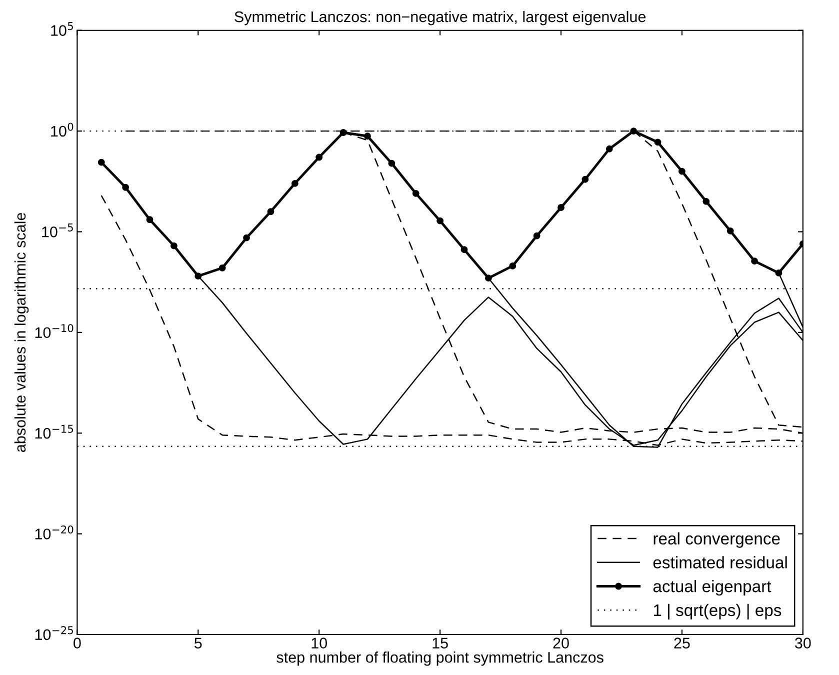  Describe the element at coordinates (62, 29) in the screenshot. I see `y-tick-label: 10$^{5}$` at that location.